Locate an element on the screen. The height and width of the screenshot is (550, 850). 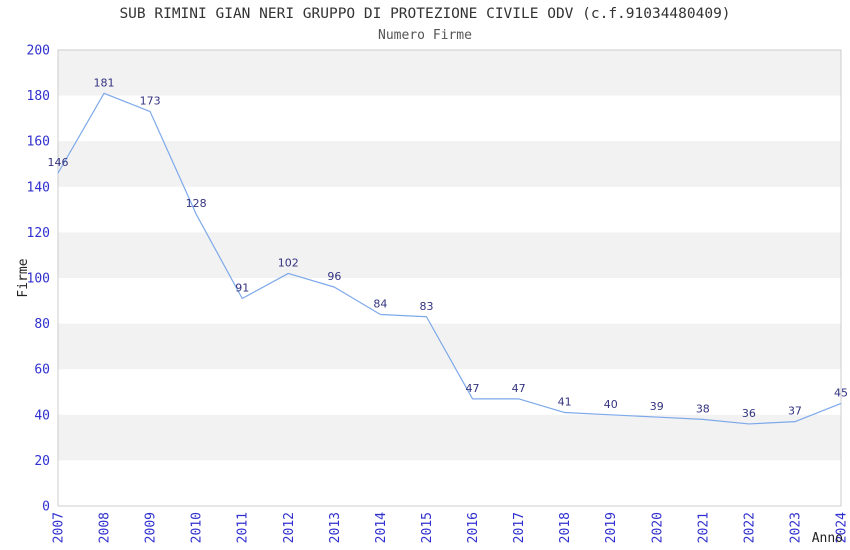
data-label: 41 is located at coordinates (565, 402).